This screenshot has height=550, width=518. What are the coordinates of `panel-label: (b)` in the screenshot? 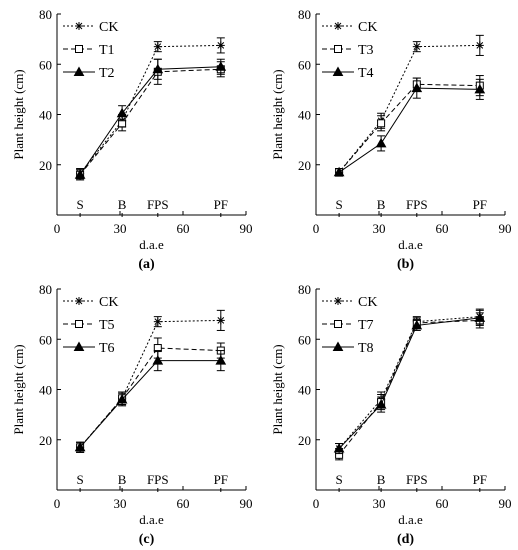 It's located at (405, 264).